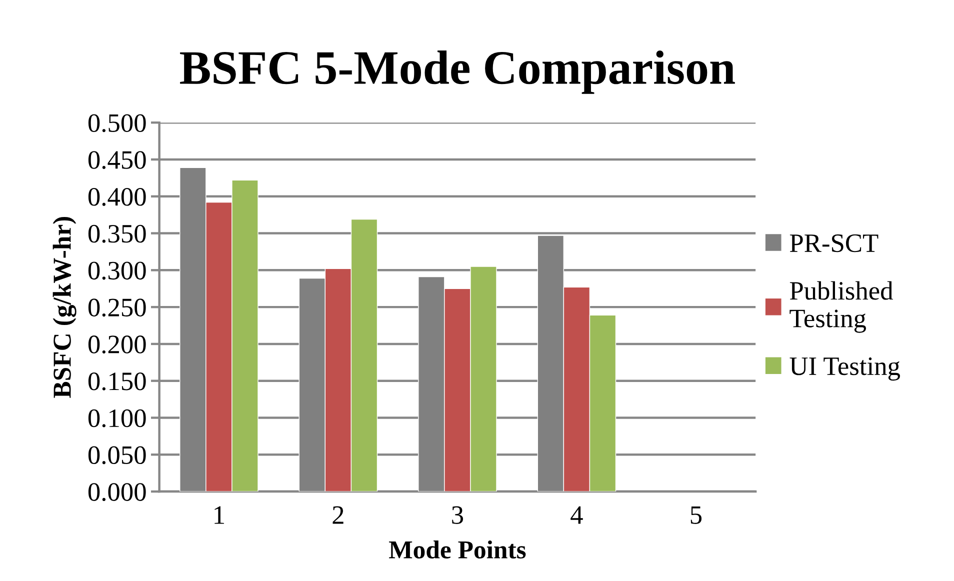  What do you see at coordinates (834, 243) in the screenshot?
I see `legend-label: PR-SCT` at bounding box center [834, 243].